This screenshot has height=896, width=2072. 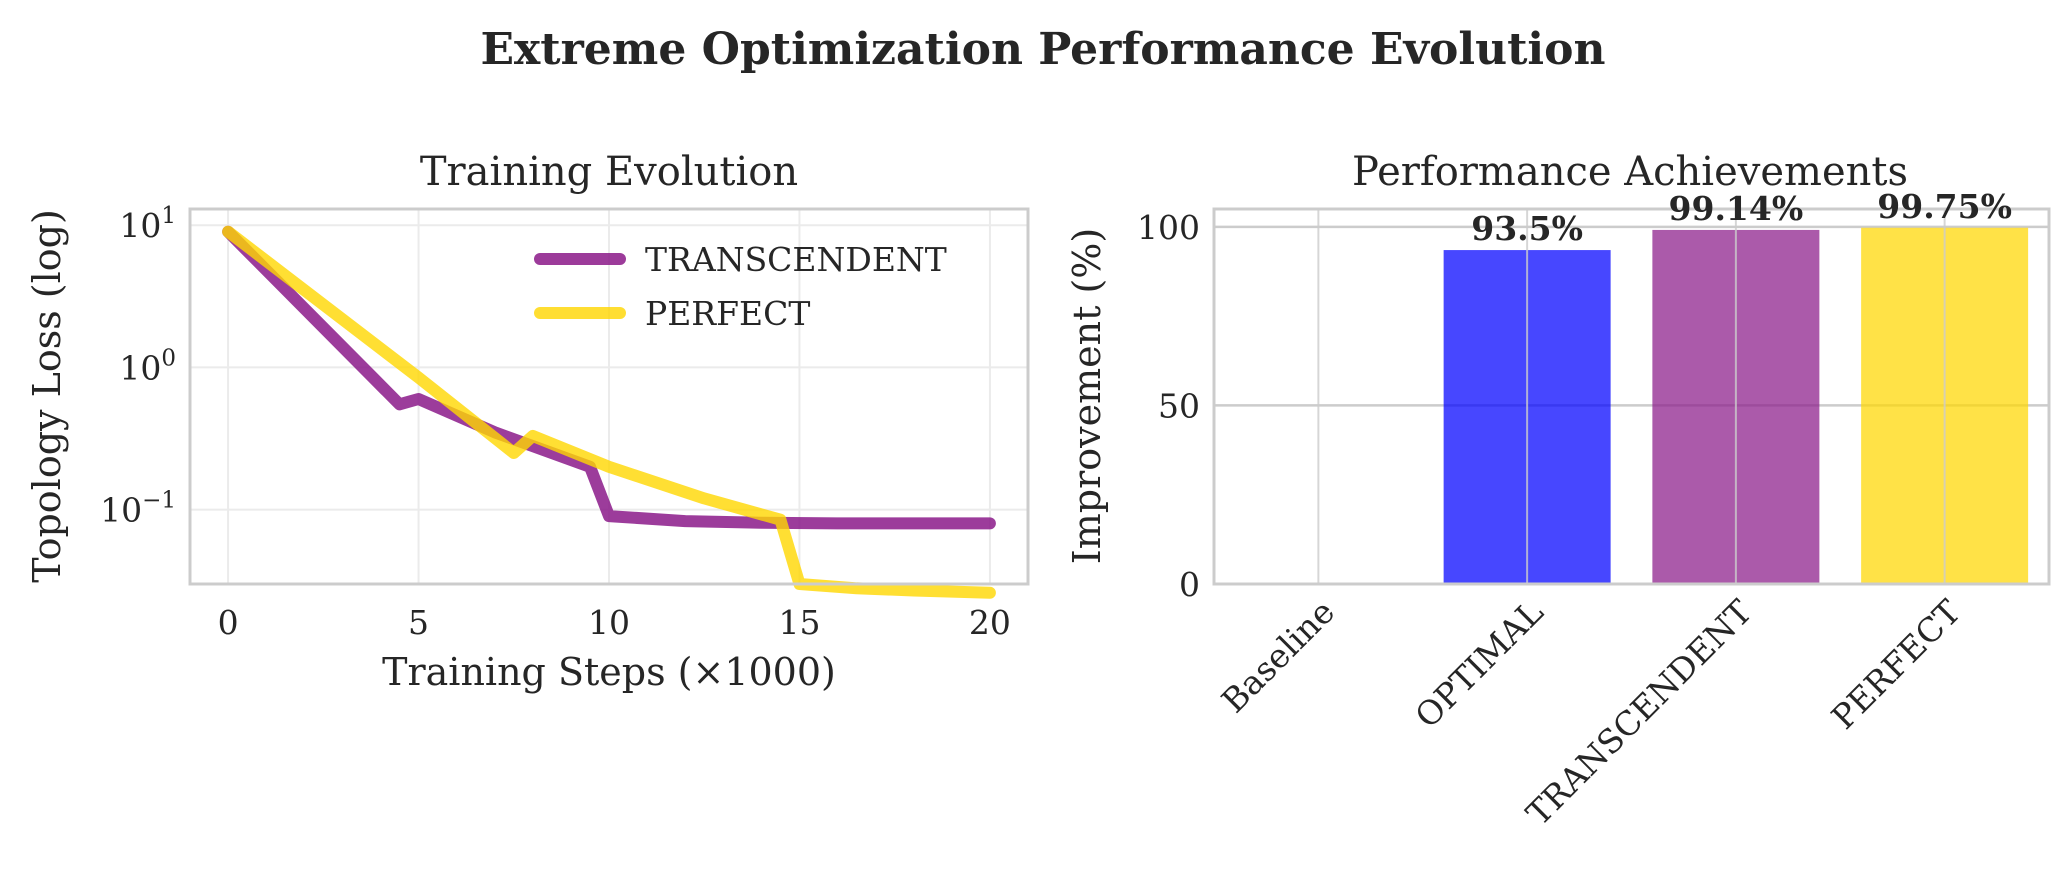 I want to click on left-y-tick-label: 10⁻¹, so click(x=138, y=509).